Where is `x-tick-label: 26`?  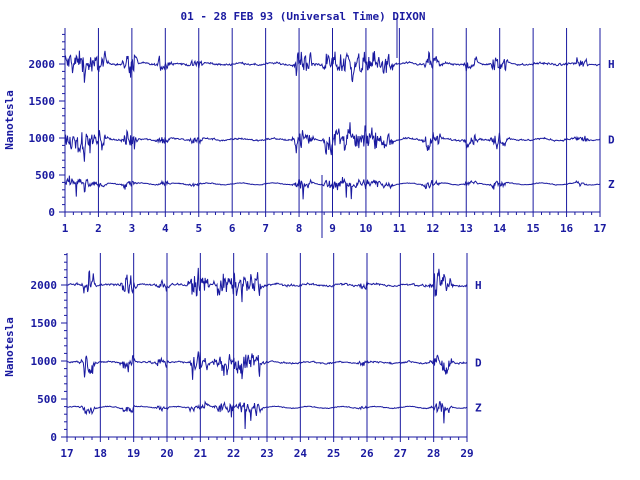 x-tick-label: 26 is located at coordinates (367, 453).